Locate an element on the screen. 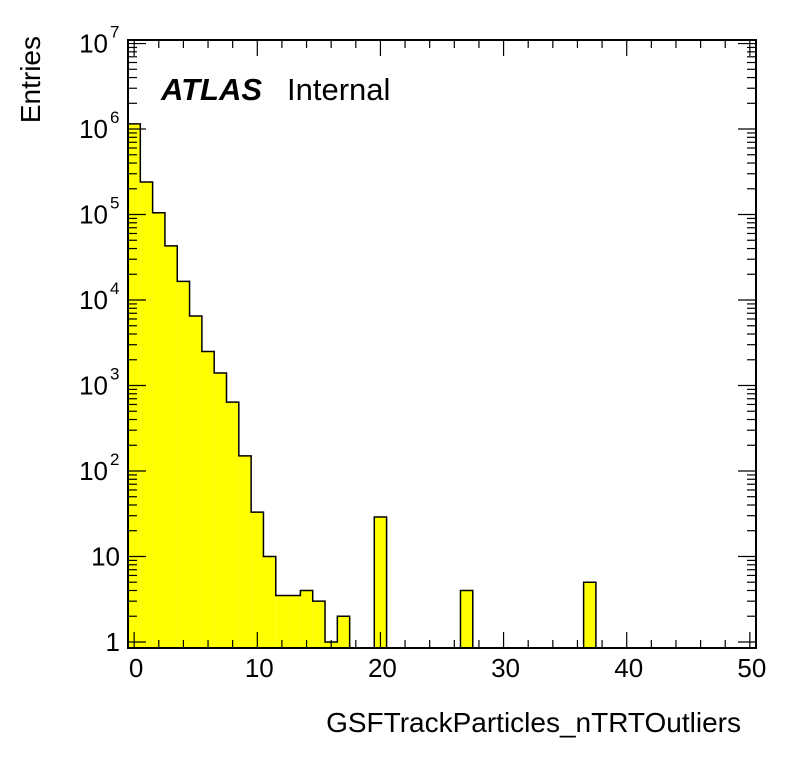 The image size is (796, 772). x-tick-label: 50 is located at coordinates (751, 668).